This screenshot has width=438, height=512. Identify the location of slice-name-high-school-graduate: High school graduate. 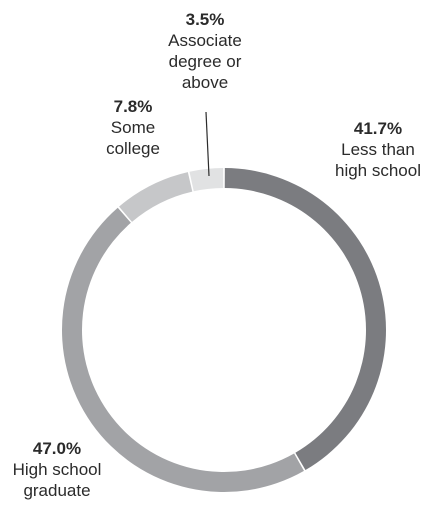
(57, 480).